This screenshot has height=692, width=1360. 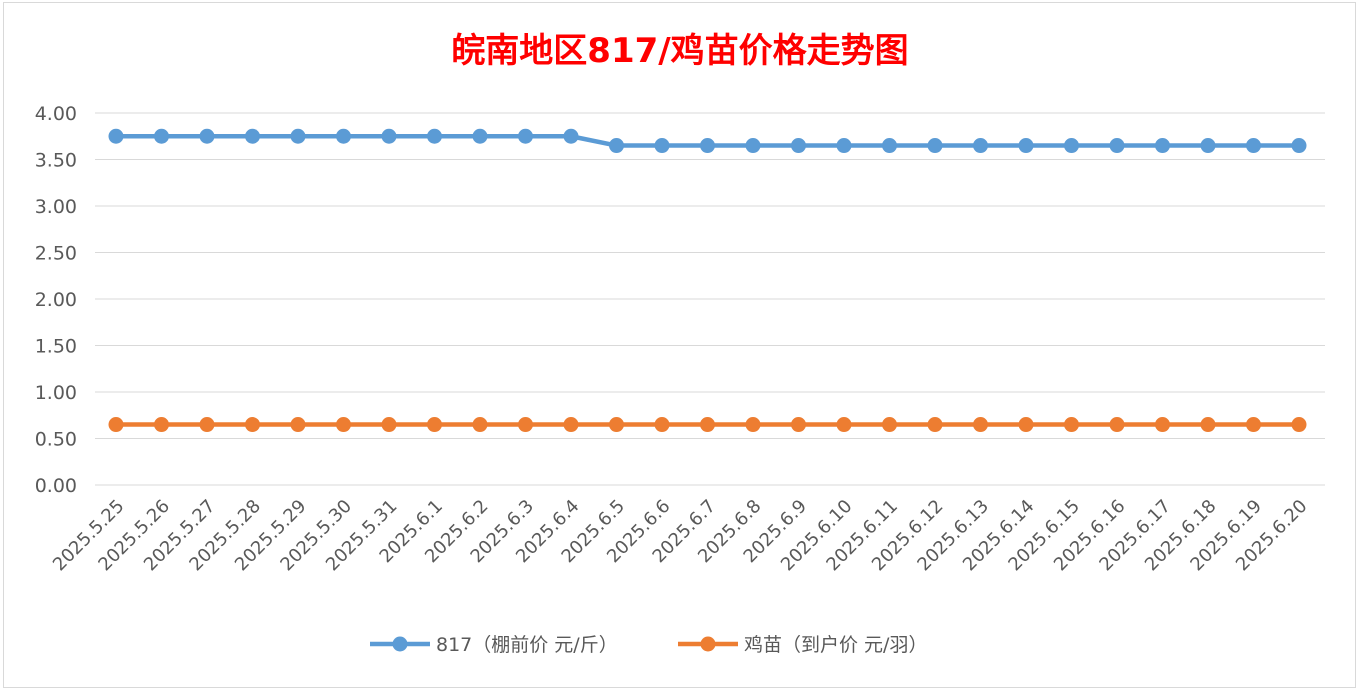 What do you see at coordinates (56, 114) in the screenshot?
I see `y-tick-label: 4.00` at bounding box center [56, 114].